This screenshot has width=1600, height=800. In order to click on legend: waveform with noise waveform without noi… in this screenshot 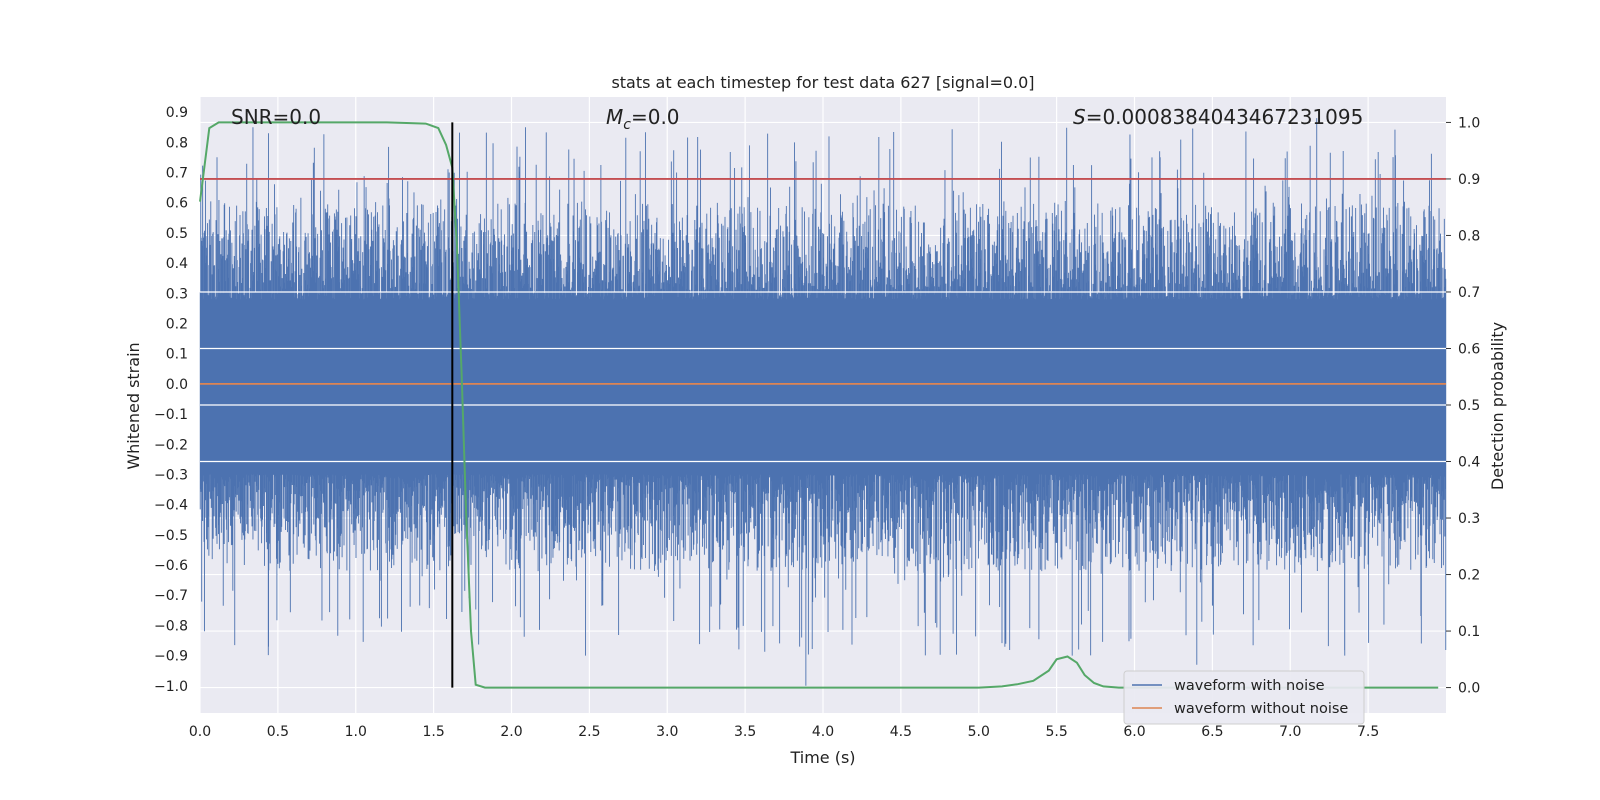, I will do `click(1244, 697)`.